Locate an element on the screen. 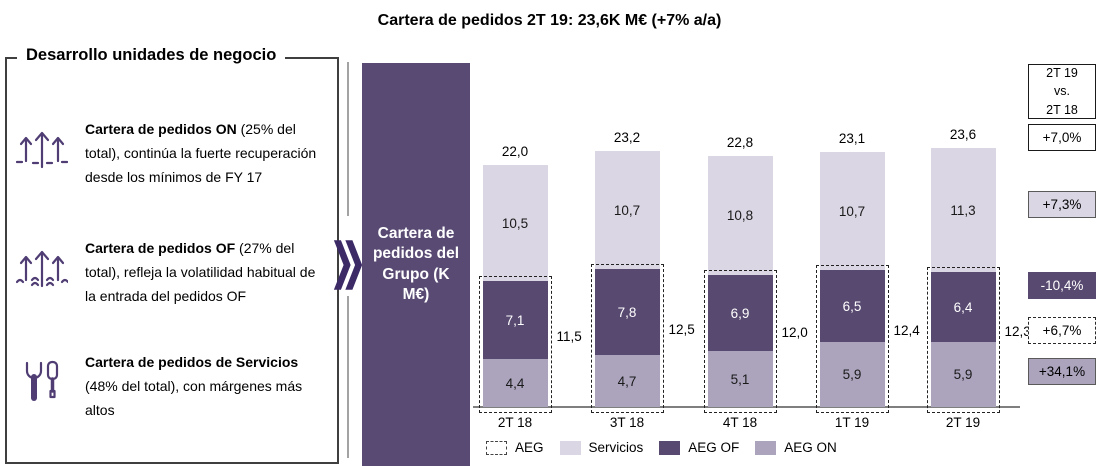 The height and width of the screenshot is (466, 1099). aeg-total-label: 12,3 is located at coordinates (1017, 331).